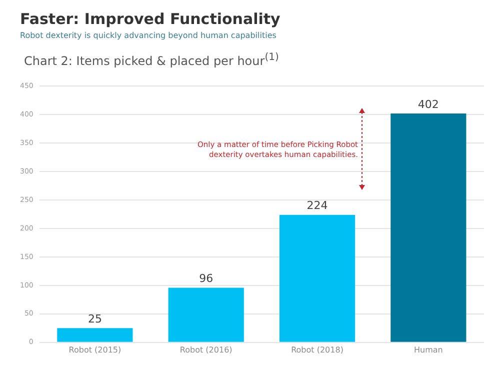  I want to click on chart-title: Faster: Improved Functionality, so click(150, 19).